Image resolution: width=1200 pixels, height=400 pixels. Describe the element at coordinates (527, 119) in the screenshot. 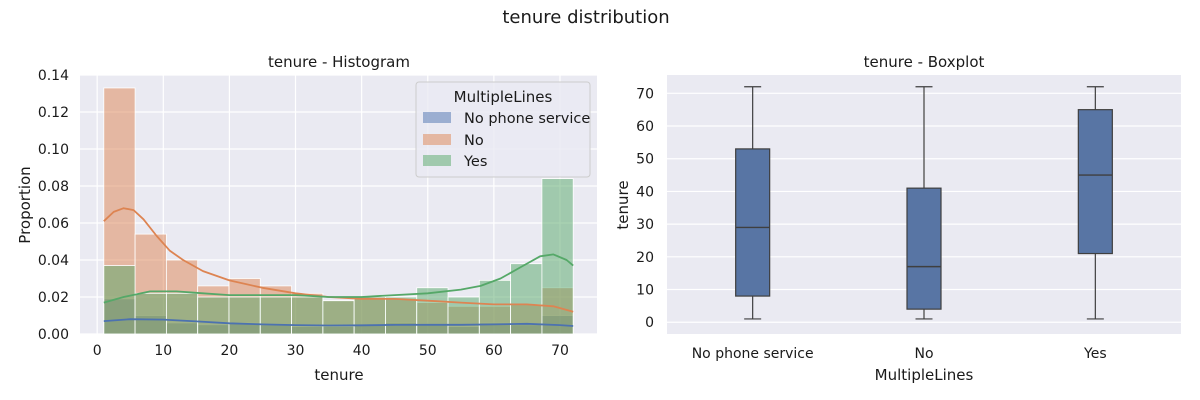

I see `legend-label-no-phone-service: No phone service` at that location.